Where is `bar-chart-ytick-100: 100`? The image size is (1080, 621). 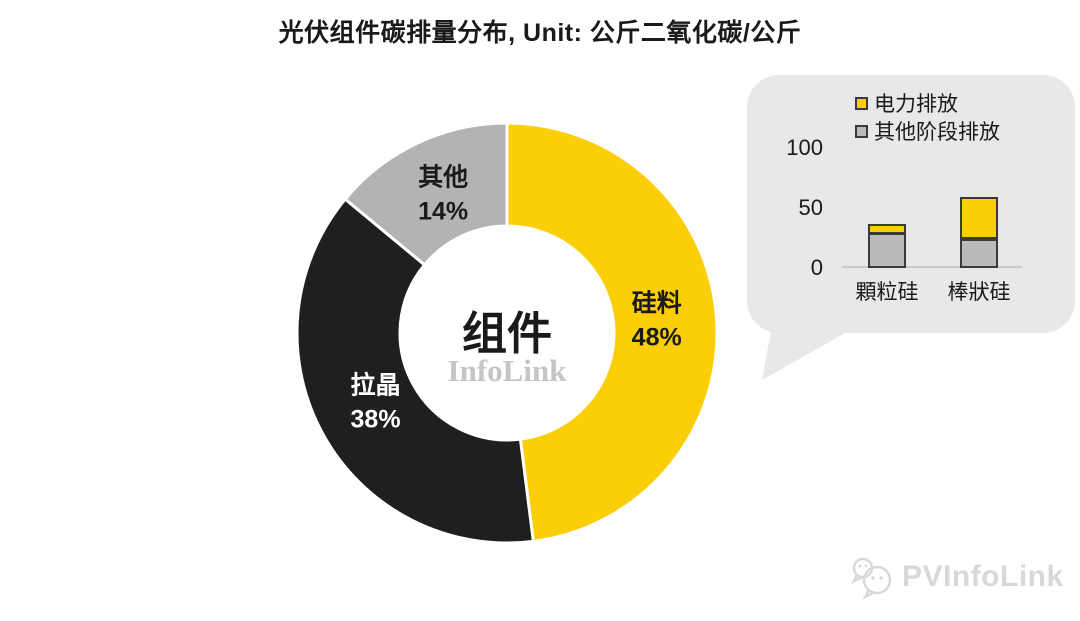
bar-chart-ytick-100: 100 is located at coordinates (804, 147).